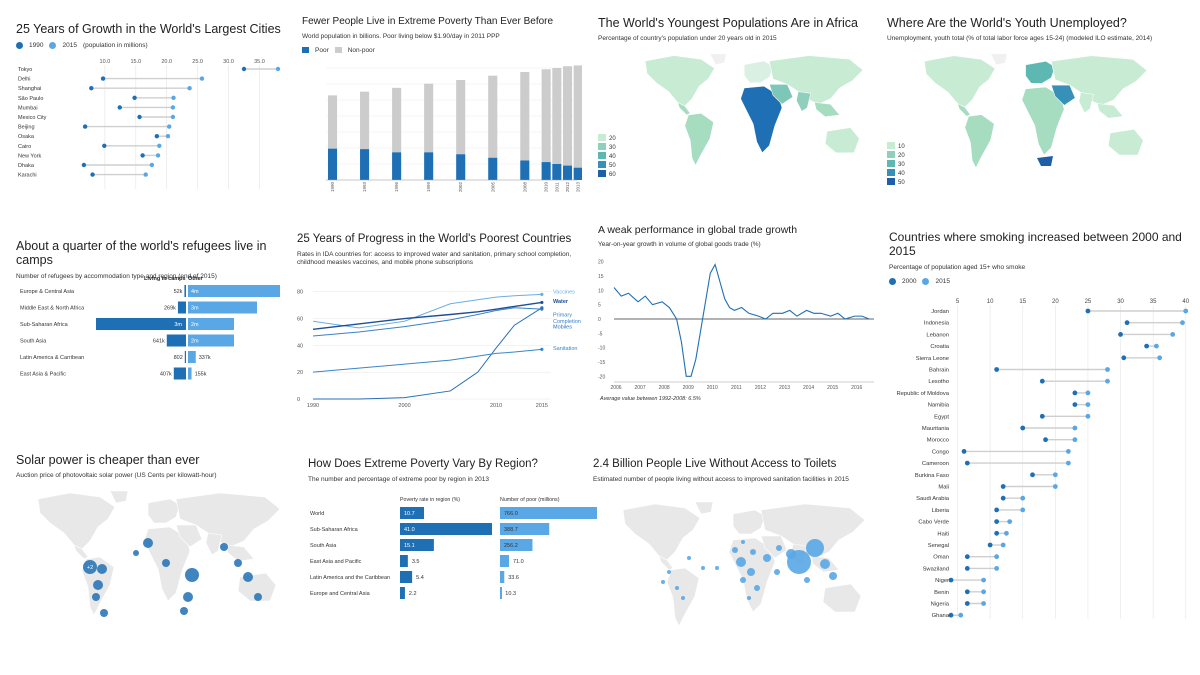 The image size is (1200, 675). Describe the element at coordinates (178, 358) in the screenshot. I see `value-label: 802` at that location.